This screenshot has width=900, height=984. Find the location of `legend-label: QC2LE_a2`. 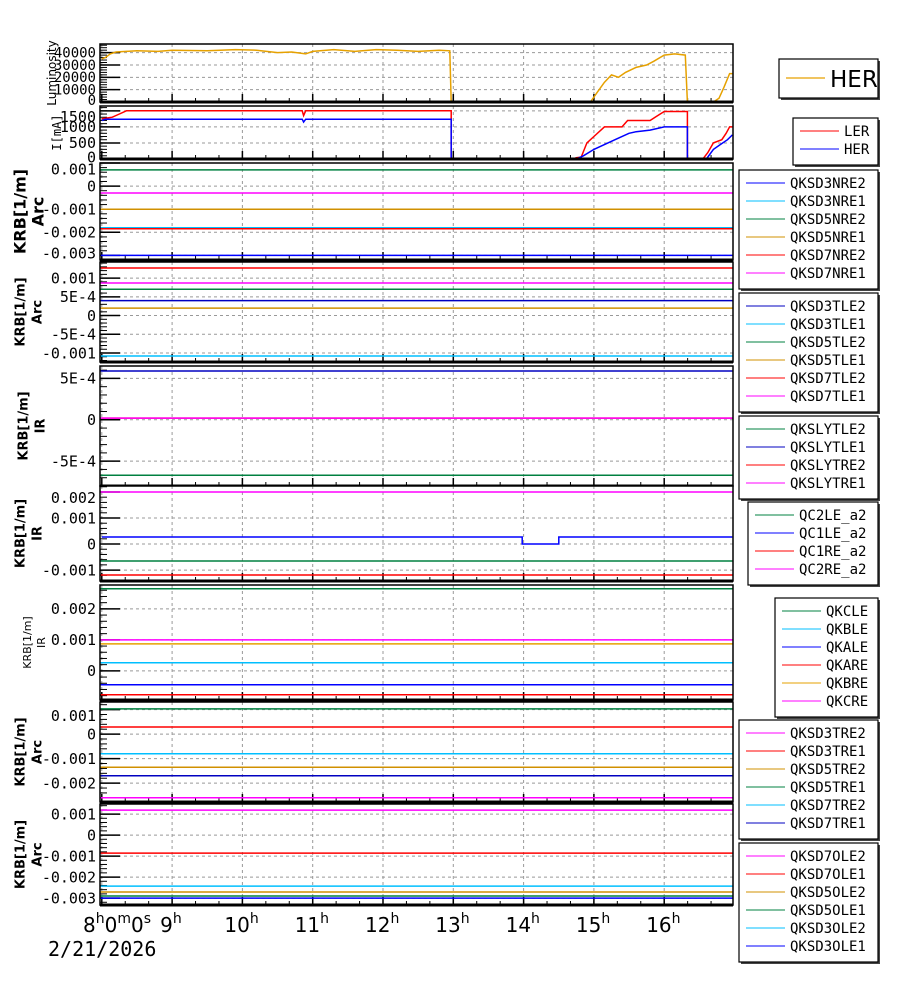

legend-label: QC2LE_a2 is located at coordinates (832, 516).